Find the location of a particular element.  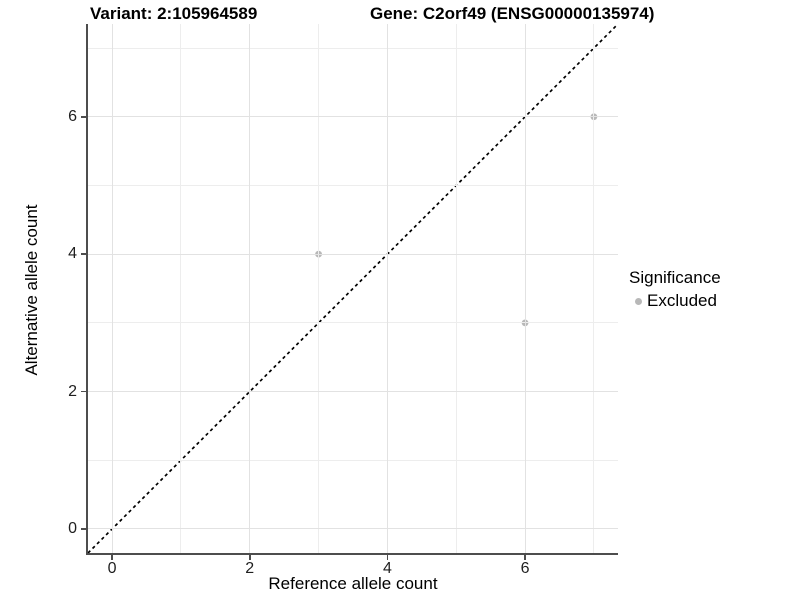

legend-item-excluded: Excluded is located at coordinates (675, 301).